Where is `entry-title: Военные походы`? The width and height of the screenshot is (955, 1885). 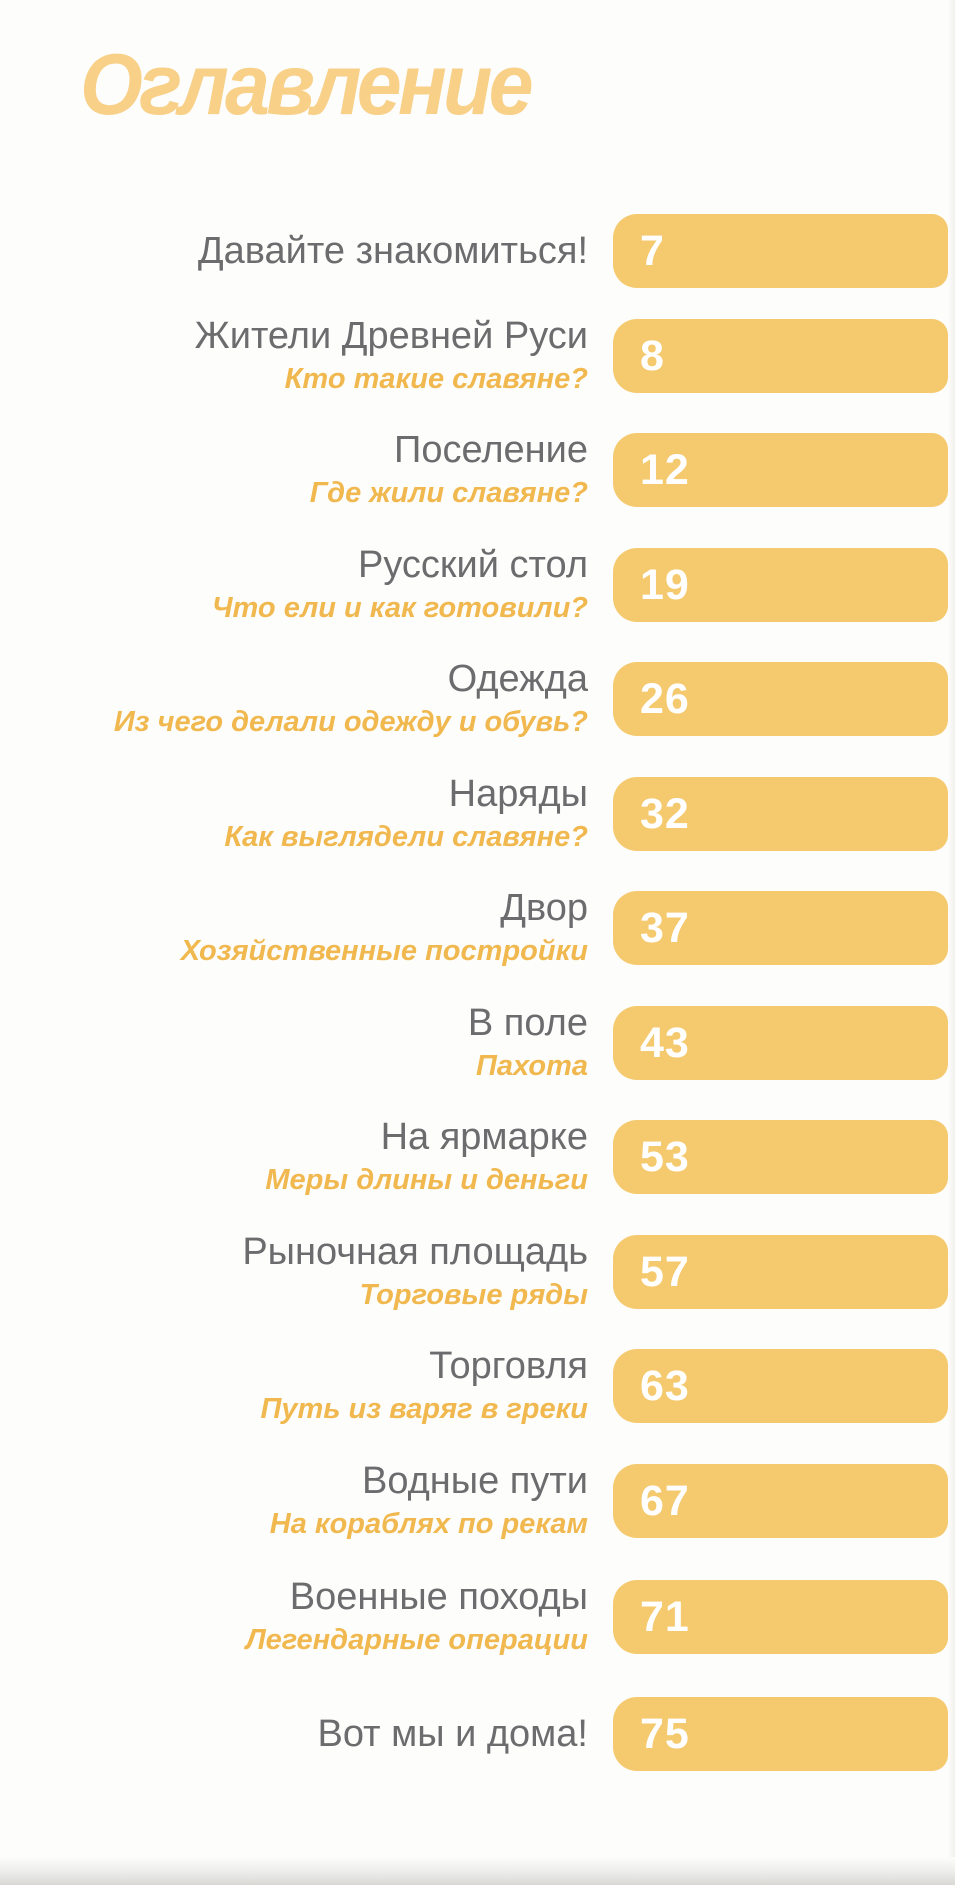 entry-title: Военные походы is located at coordinates (438, 1597).